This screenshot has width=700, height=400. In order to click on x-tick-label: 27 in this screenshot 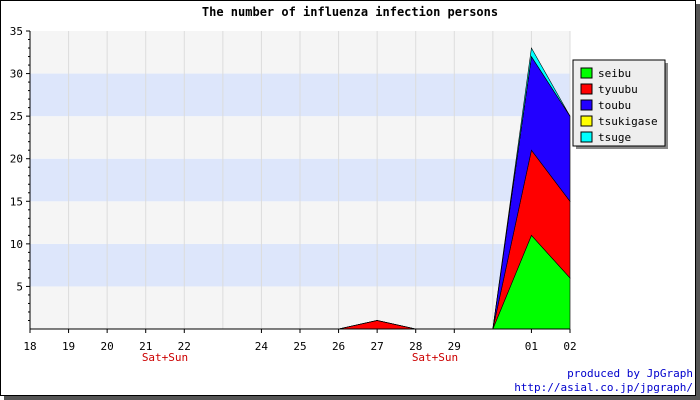, I will do `click(377, 346)`.